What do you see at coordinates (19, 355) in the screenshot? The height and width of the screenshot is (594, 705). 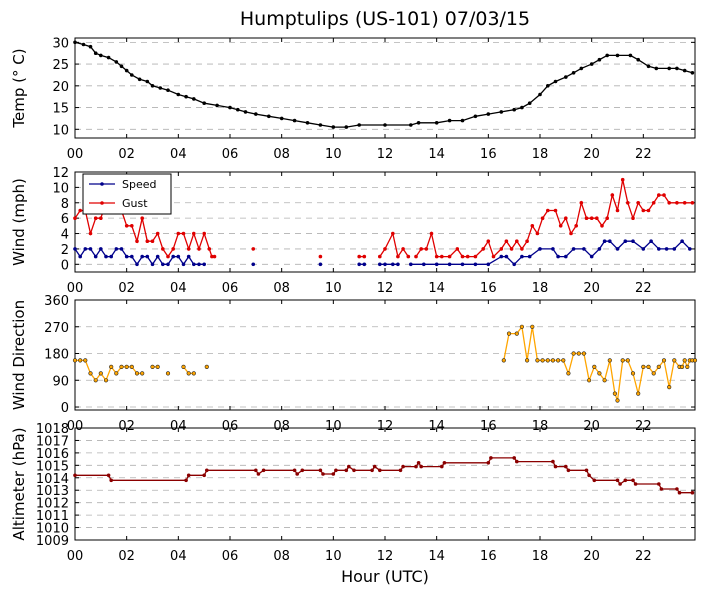 I see `y-axis-label: Wind Direction` at bounding box center [19, 355].